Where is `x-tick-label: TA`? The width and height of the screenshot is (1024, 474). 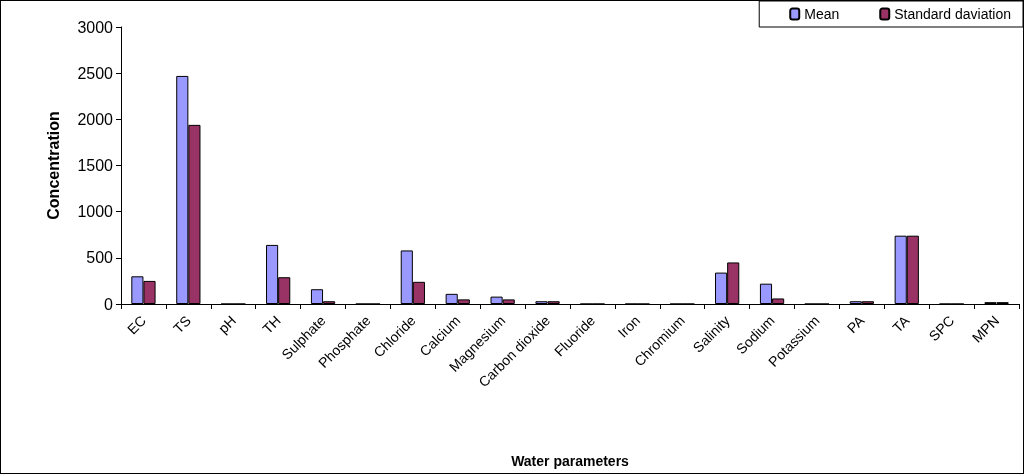
x-tick-label: TA is located at coordinates (901, 323).